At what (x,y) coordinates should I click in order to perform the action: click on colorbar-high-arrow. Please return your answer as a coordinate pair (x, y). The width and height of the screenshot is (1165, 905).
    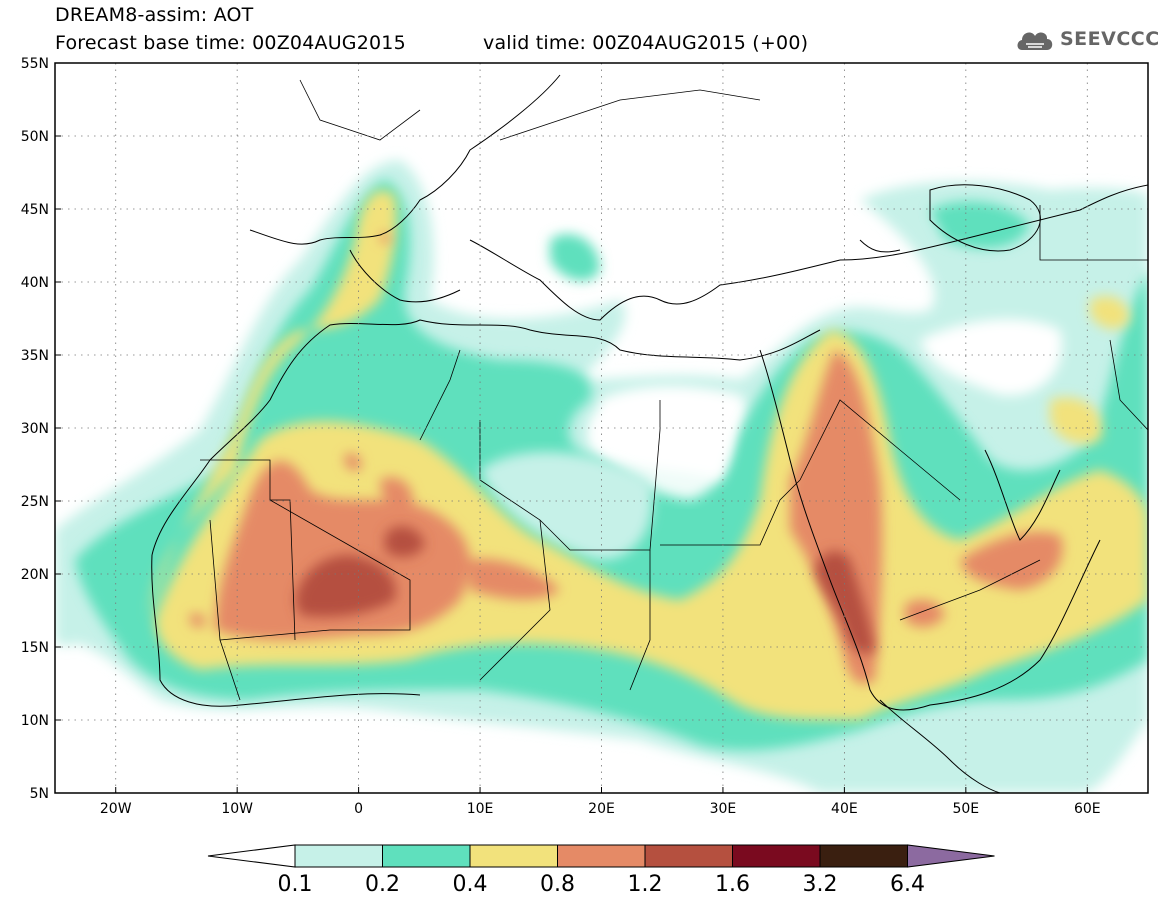
    Looking at the image, I should click on (951, 856).